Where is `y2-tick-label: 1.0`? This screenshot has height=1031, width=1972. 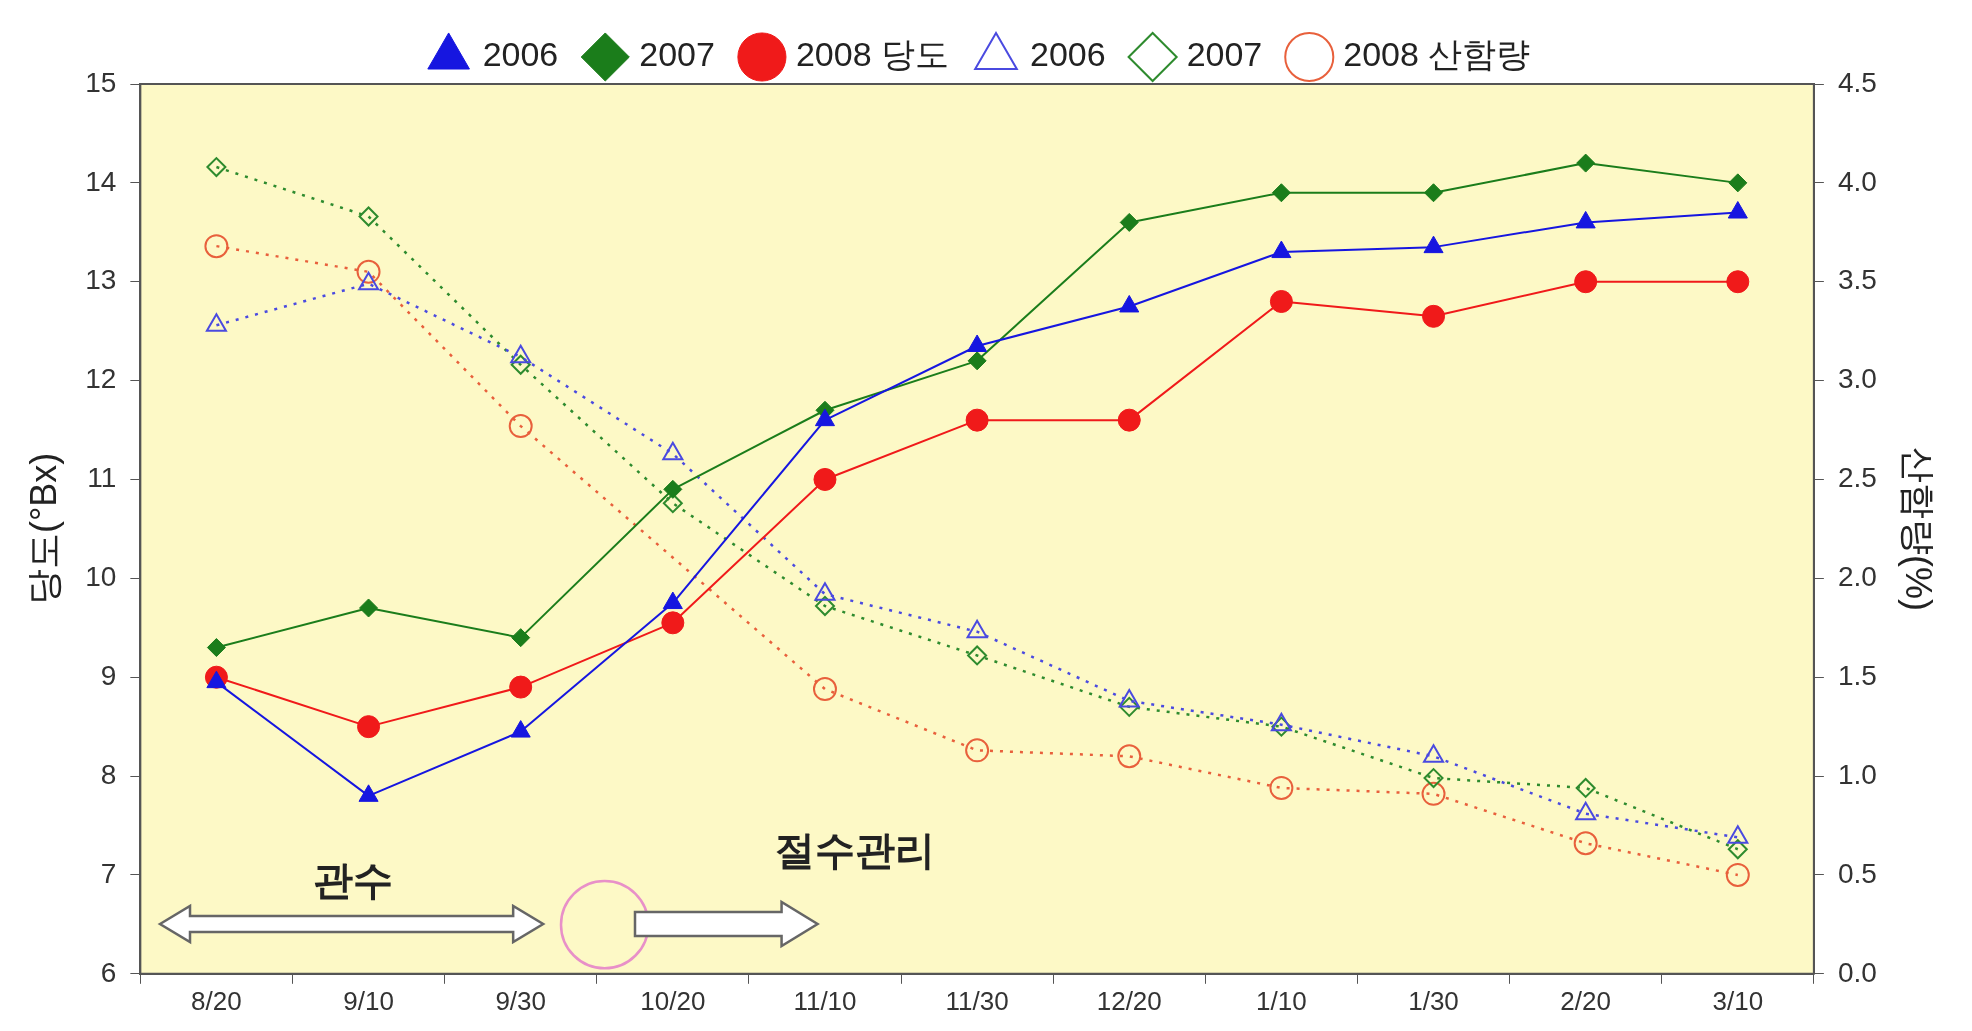
y2-tick-label: 1.0 is located at coordinates (1857, 774).